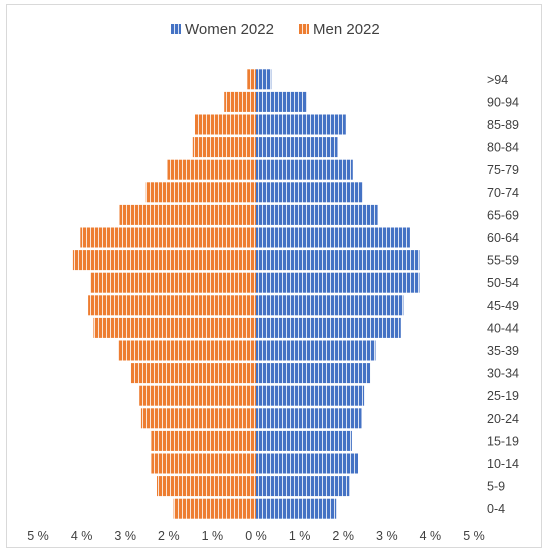 This screenshot has height=554, width=550. Describe the element at coordinates (503, 419) in the screenshot. I see `age-label-20-24: 20-24` at that location.